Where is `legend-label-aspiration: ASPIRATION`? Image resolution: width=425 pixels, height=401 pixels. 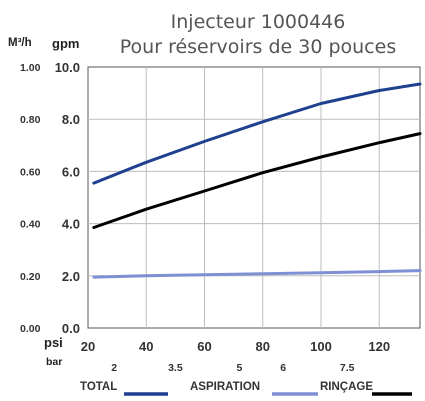
legend-label-aspiration: ASPIRATION is located at coordinates (225, 387).